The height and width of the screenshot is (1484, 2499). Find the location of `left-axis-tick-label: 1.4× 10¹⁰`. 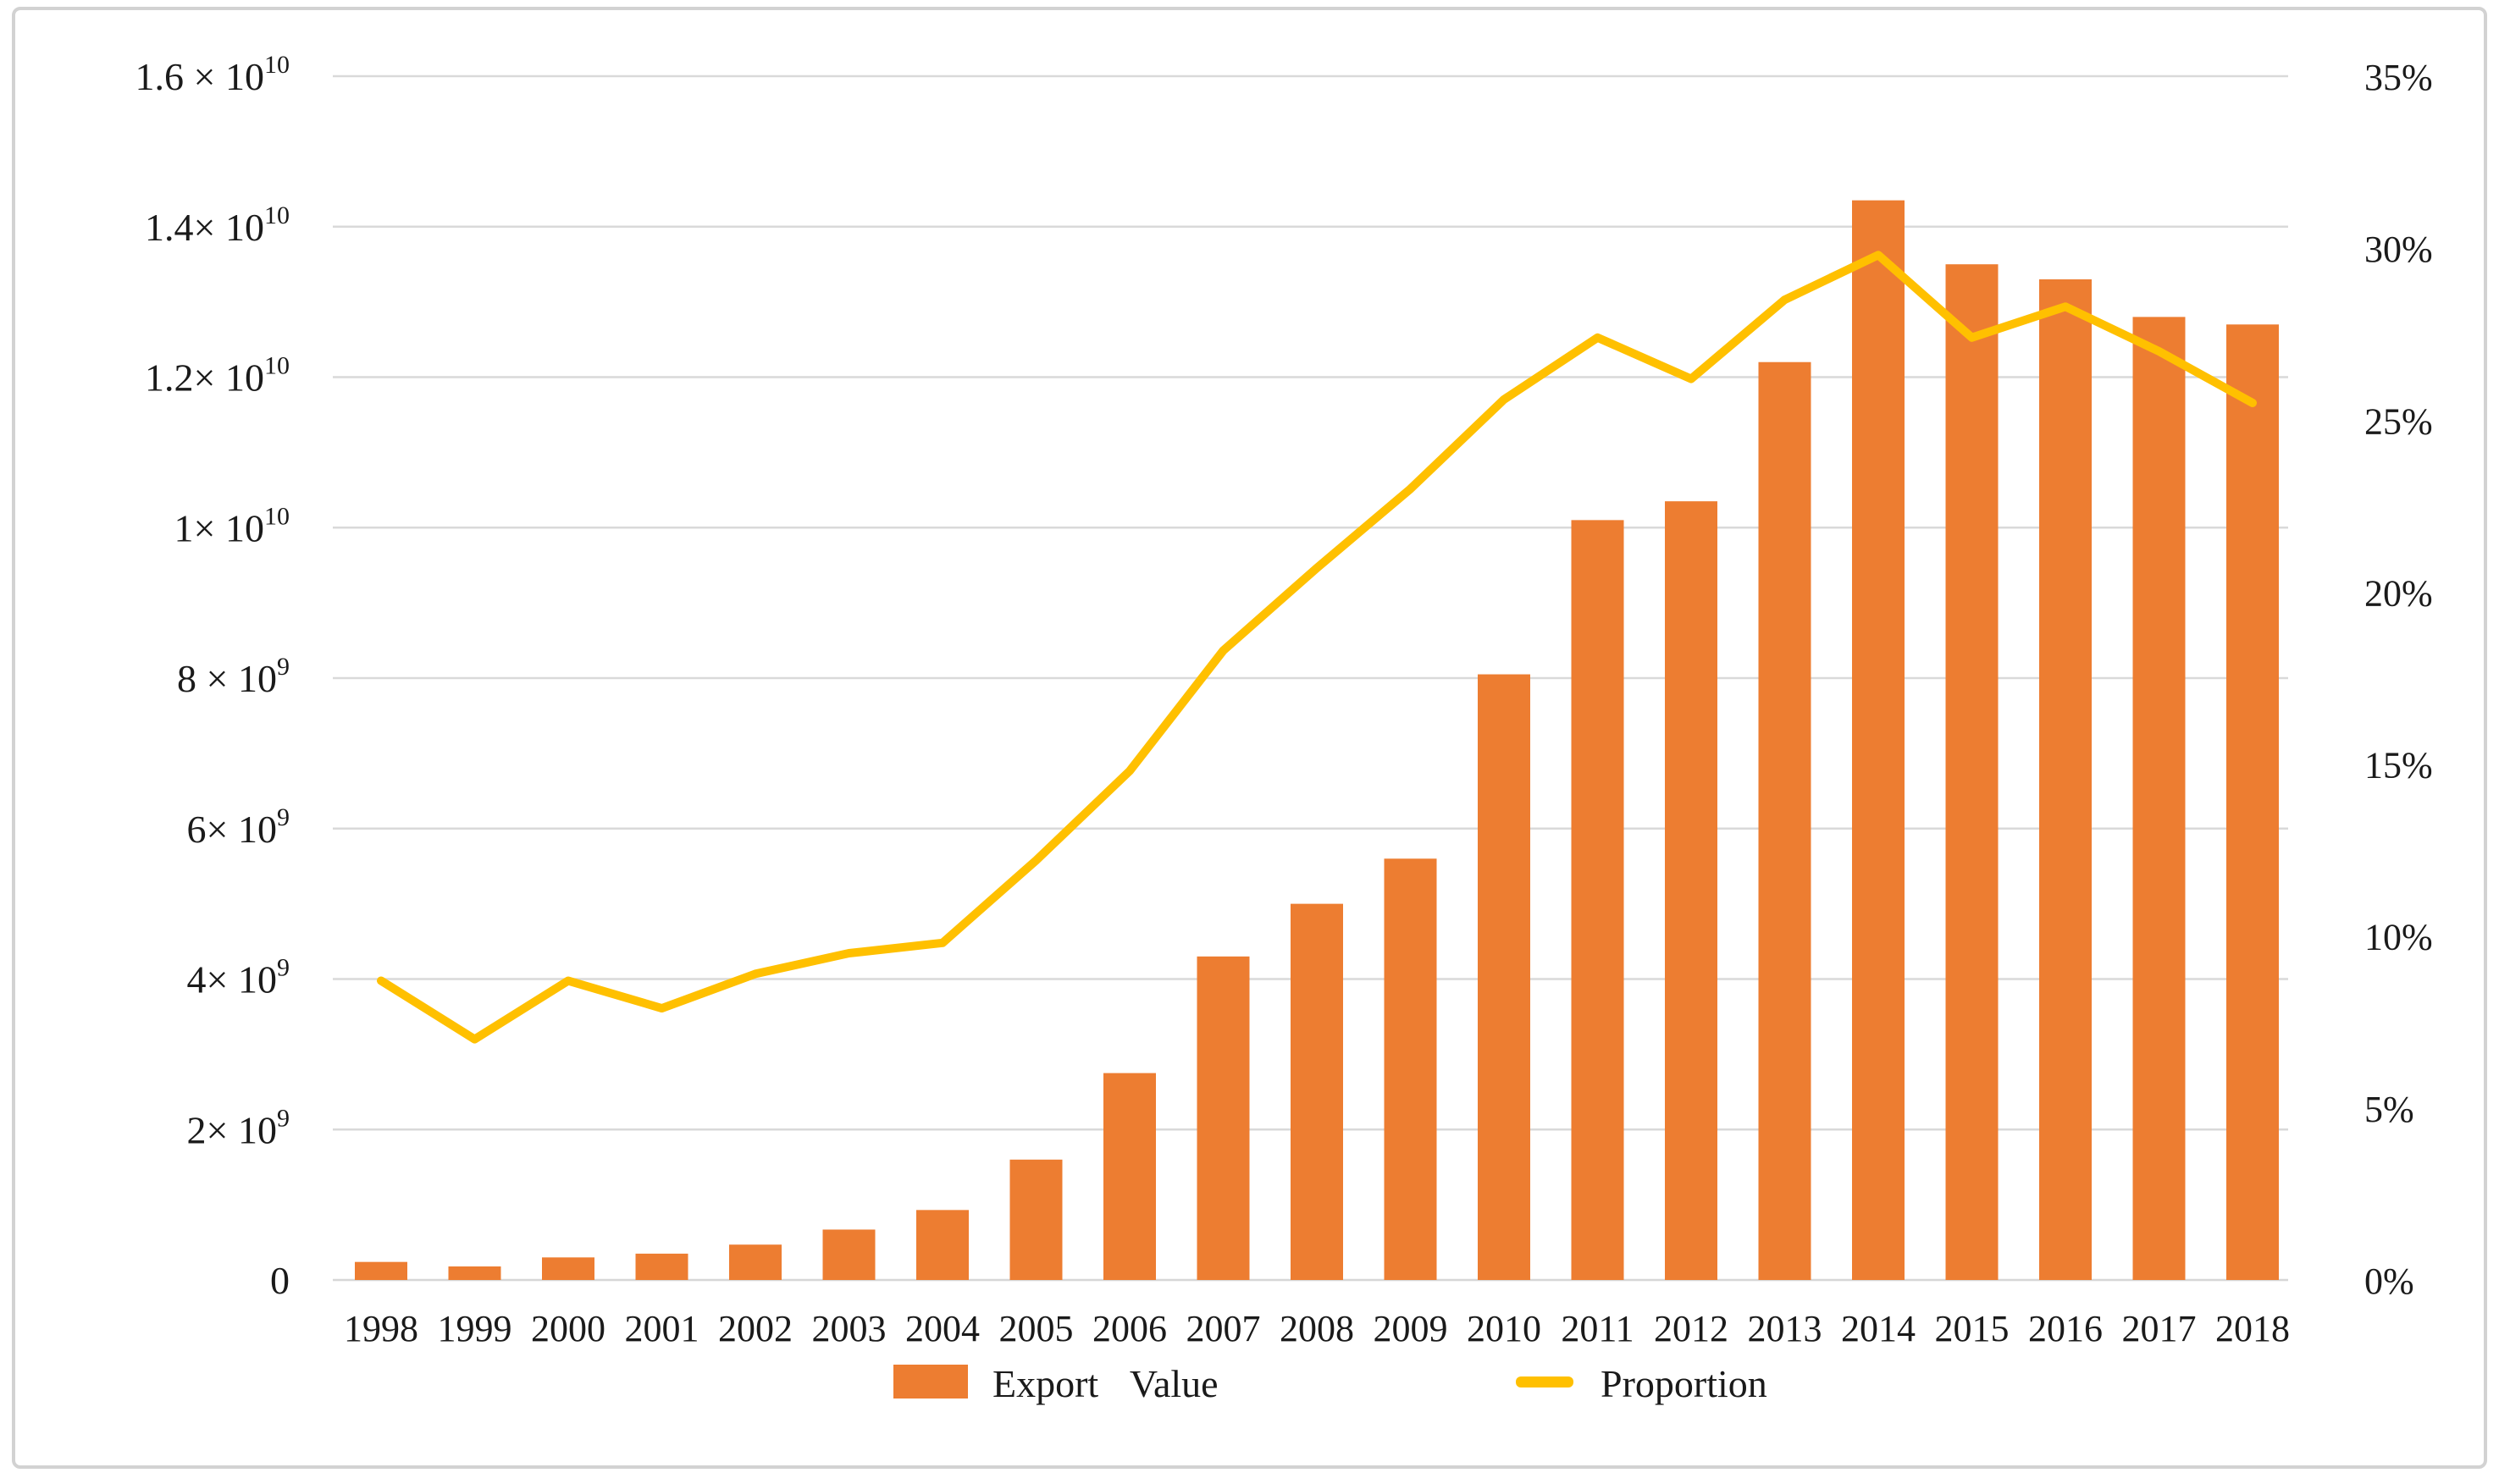

left-axis-tick-label: 1.4× 10¹⁰ is located at coordinates (217, 225).